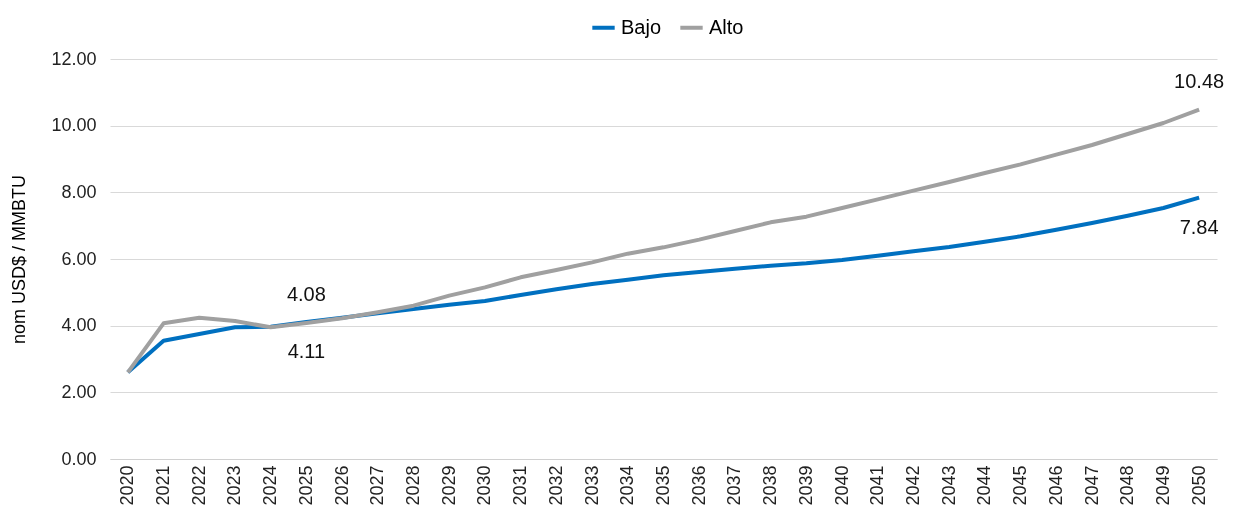 This screenshot has width=1247, height=511. What do you see at coordinates (1091, 485) in the screenshot?
I see `x-tick-label: 2047` at bounding box center [1091, 485].